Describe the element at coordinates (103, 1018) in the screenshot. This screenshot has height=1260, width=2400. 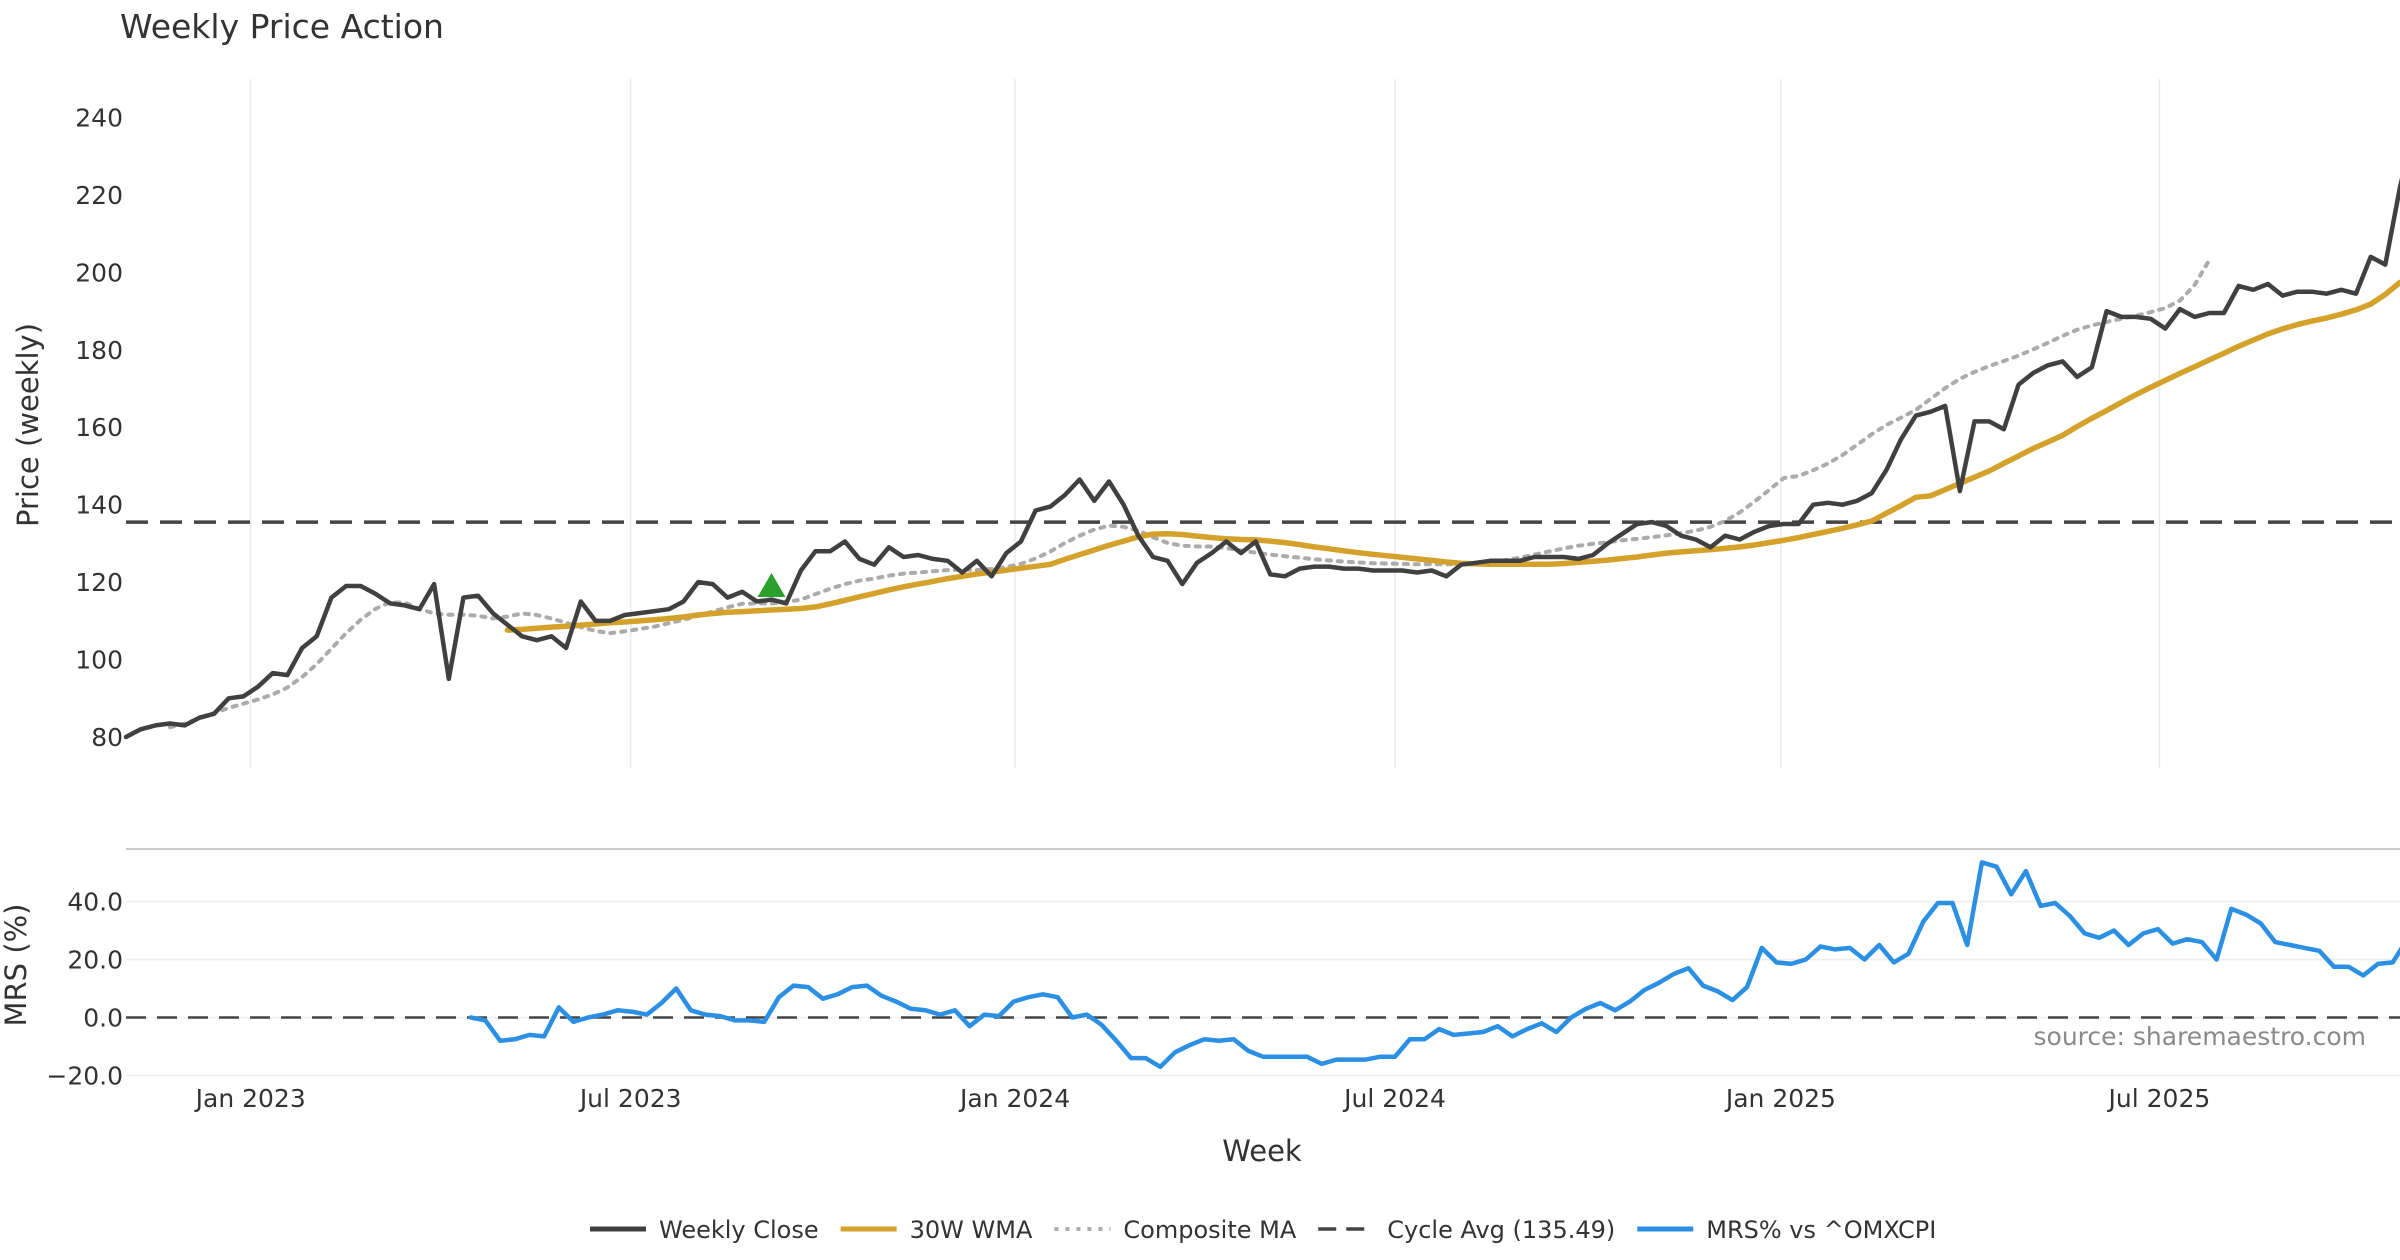
I see `mrs-y-tick-label: 0.0` at that location.